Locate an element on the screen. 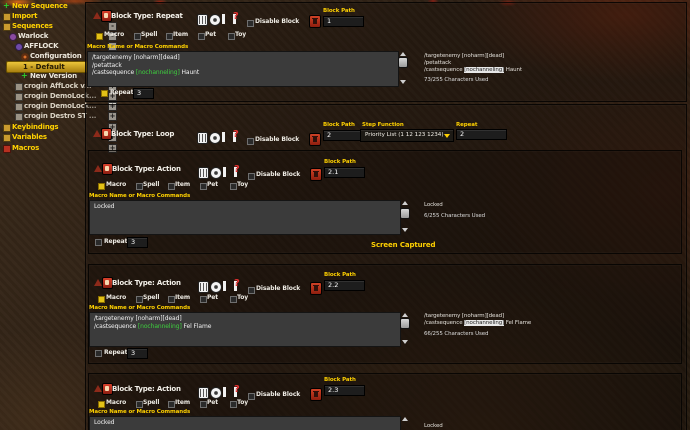 The image size is (690, 430). repeat-count-input: 2 is located at coordinates (481, 134).